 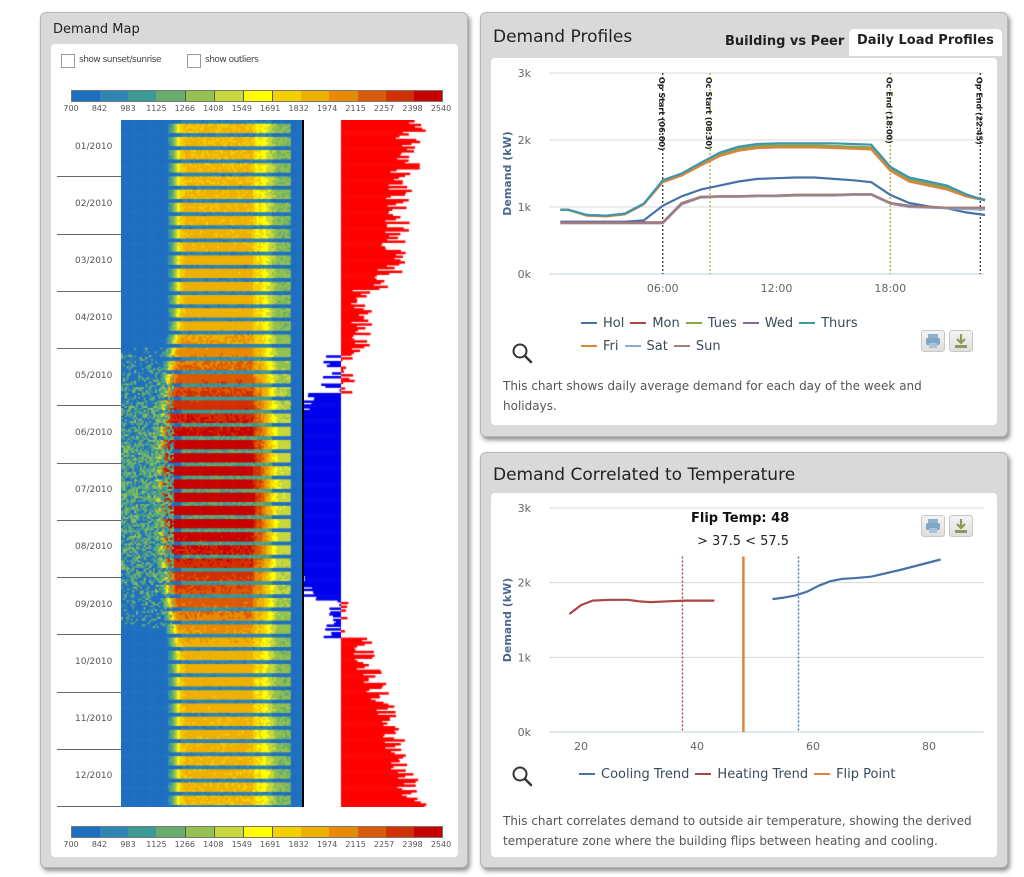 I want to click on legend-item-wed: Wed, so click(x=767, y=323).